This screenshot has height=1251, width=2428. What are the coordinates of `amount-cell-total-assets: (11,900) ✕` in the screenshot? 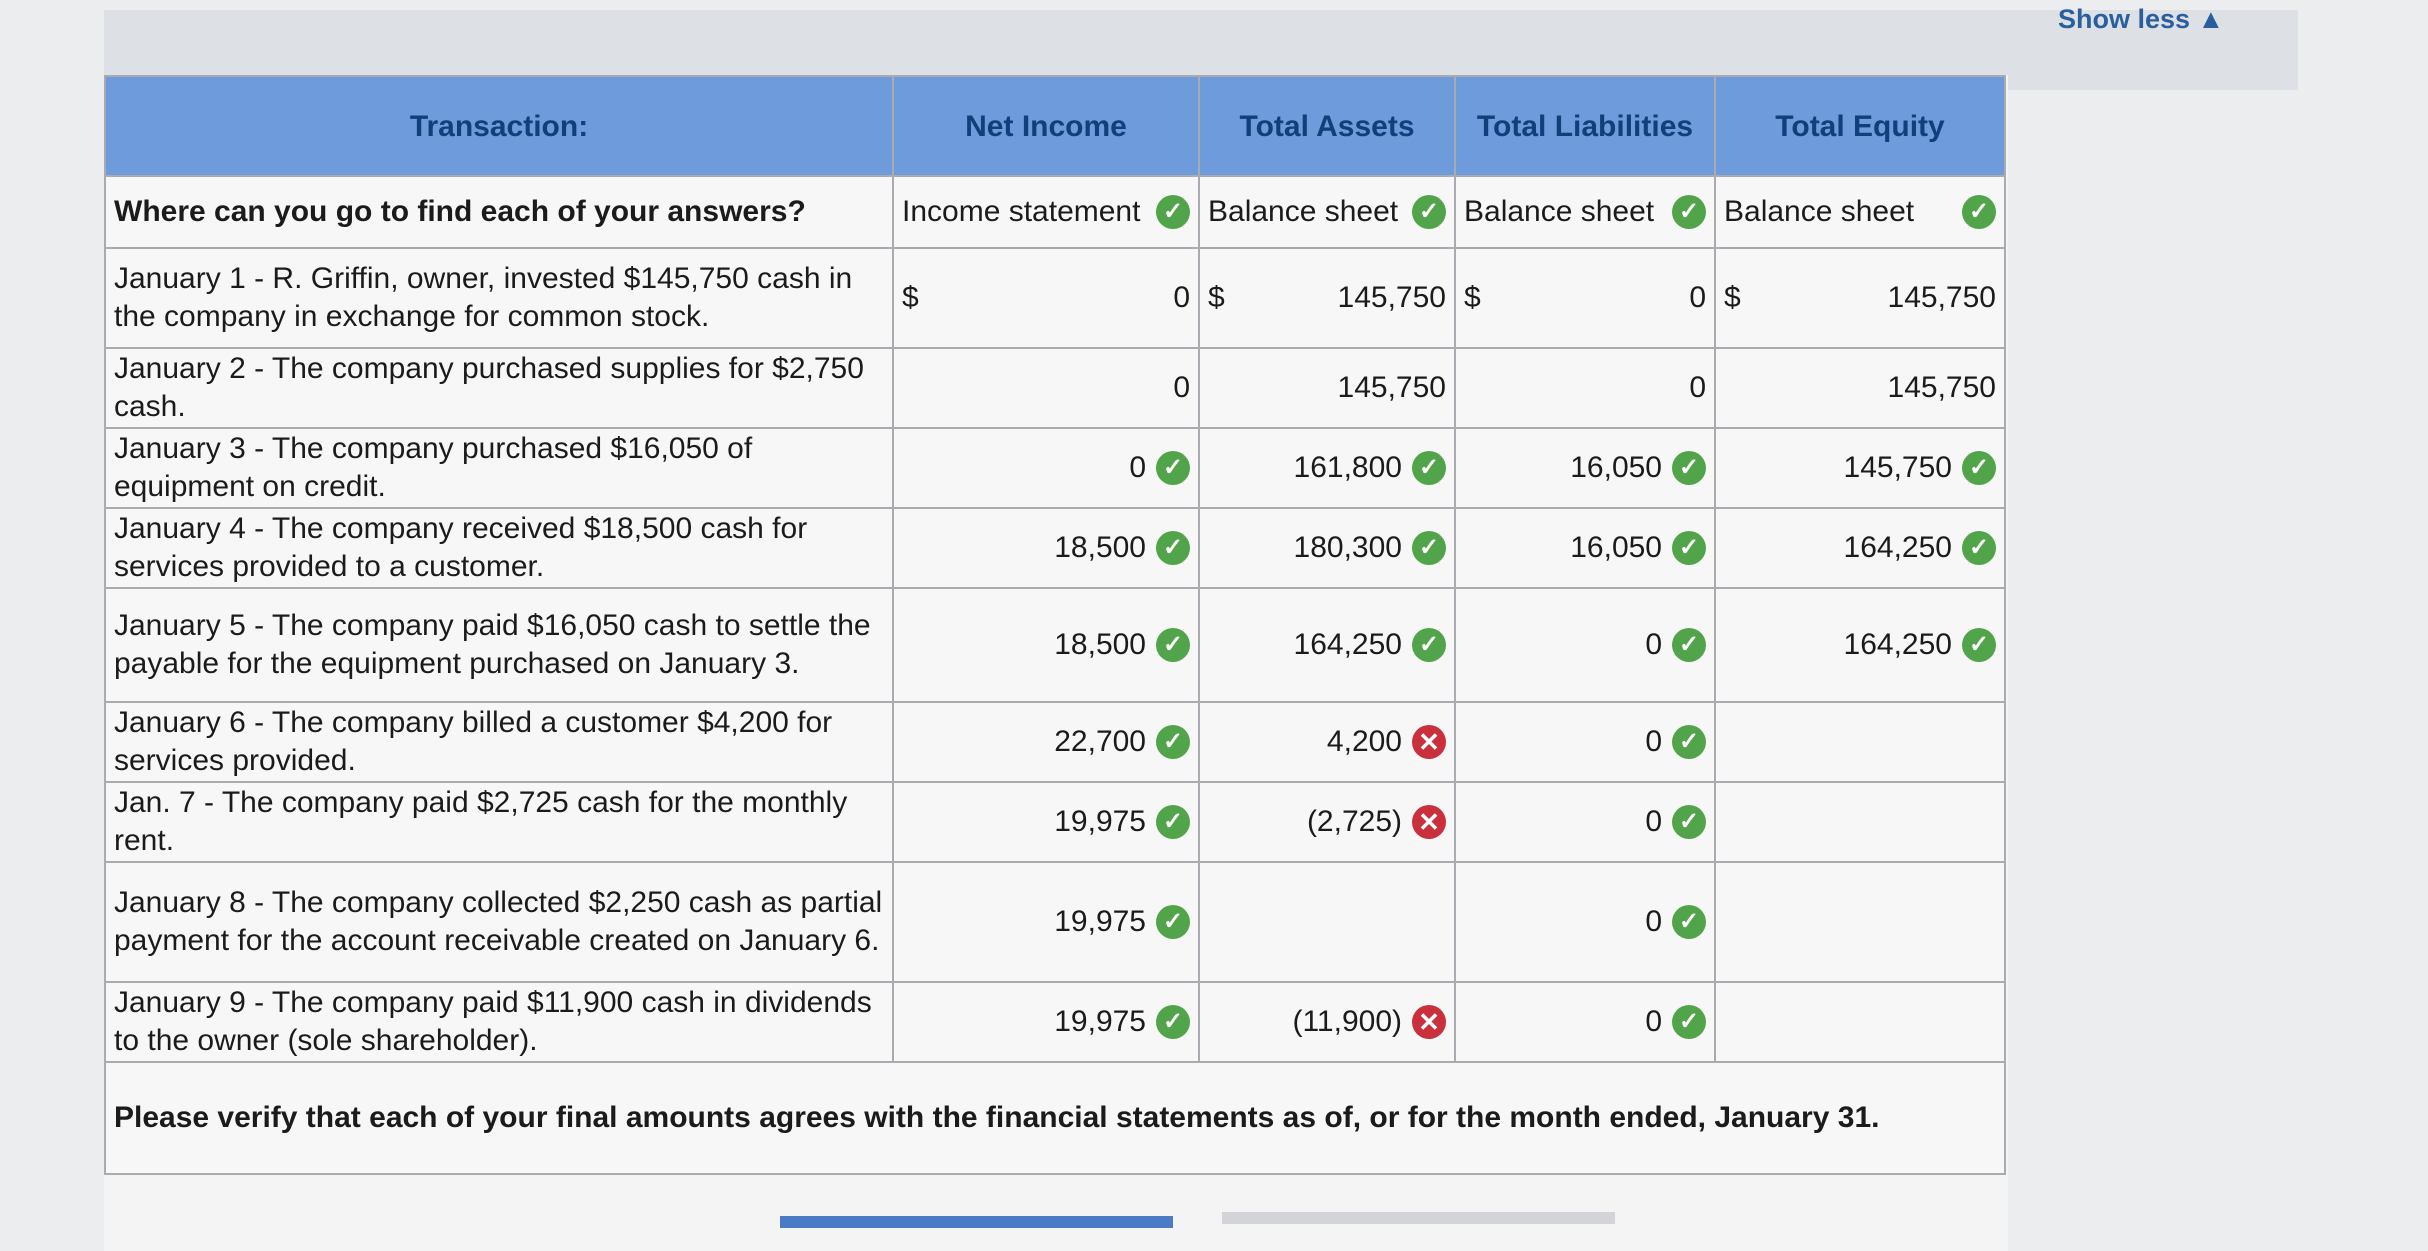 It's located at (1327, 1022).